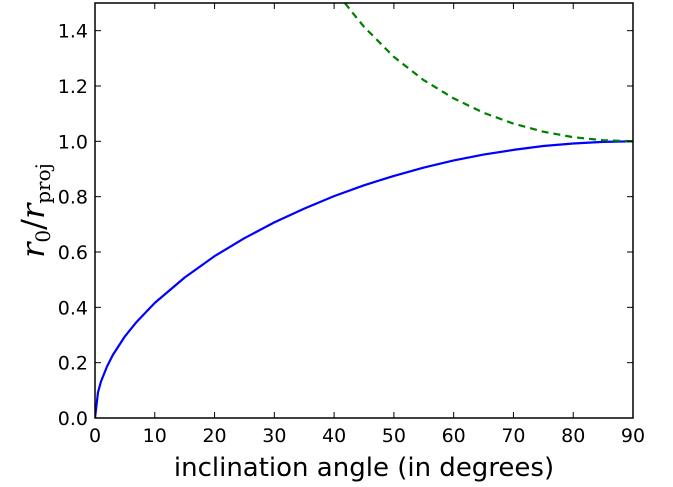  What do you see at coordinates (73, 419) in the screenshot?
I see `y-tick-label: 0.0` at bounding box center [73, 419].